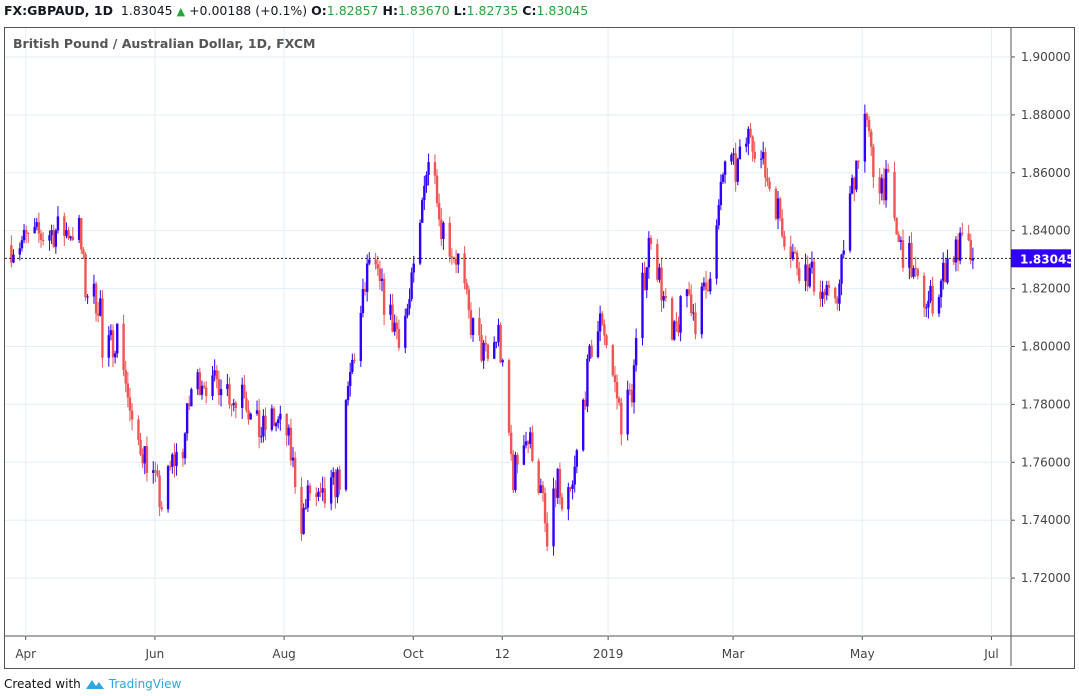  Describe the element at coordinates (529, 10) in the screenshot. I see `close-label: C:` at that location.